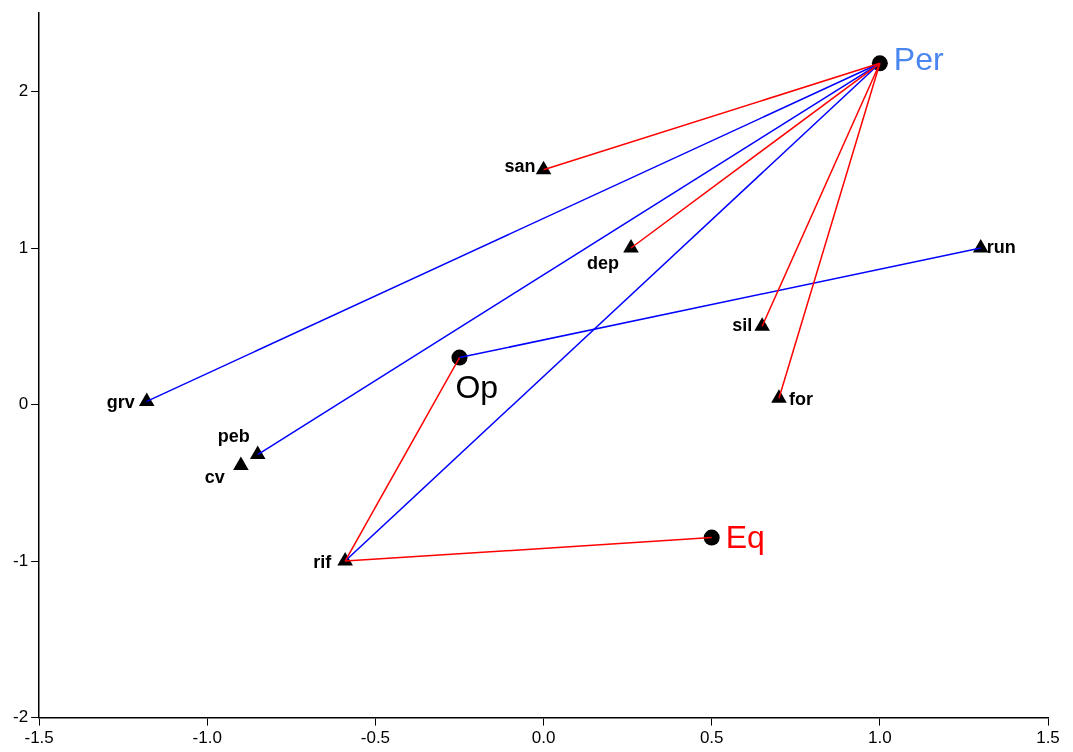  Describe the element at coordinates (602, 262) in the screenshot. I see `annotation: dep` at that location.